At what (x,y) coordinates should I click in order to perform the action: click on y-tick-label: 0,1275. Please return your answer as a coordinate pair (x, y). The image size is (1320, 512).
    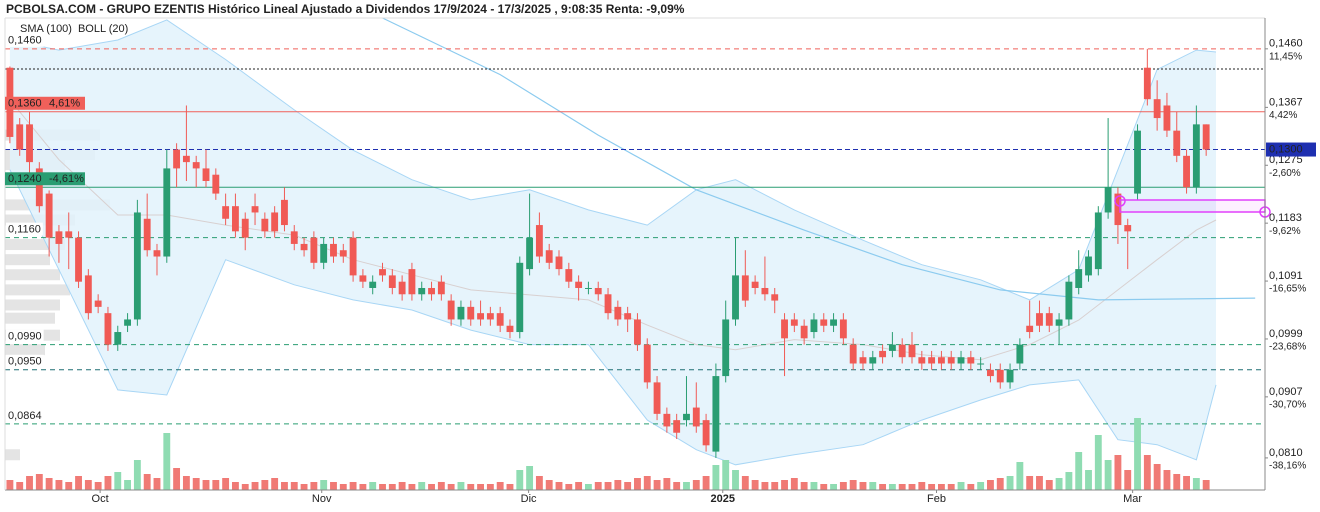
    Looking at the image, I should click on (1286, 160).